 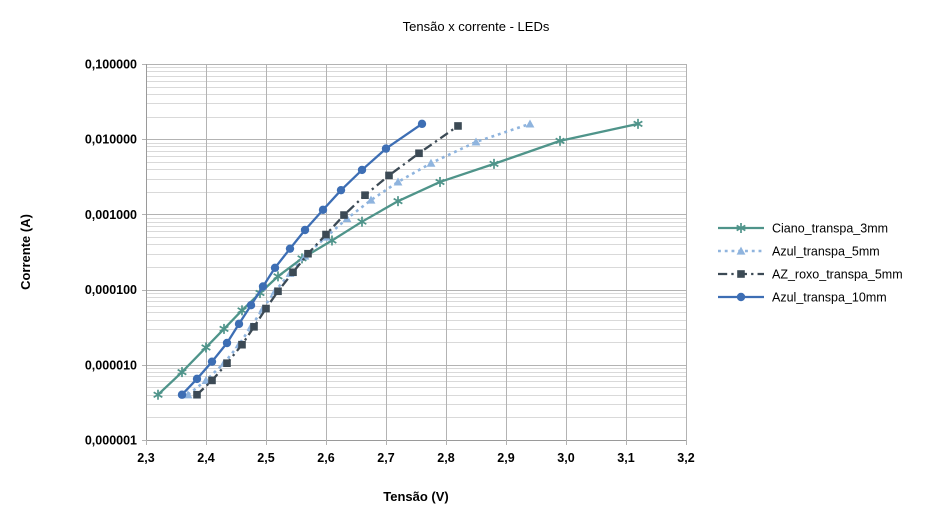 What do you see at coordinates (205, 458) in the screenshot?
I see `x-axis-tick-label: 2,4` at bounding box center [205, 458].